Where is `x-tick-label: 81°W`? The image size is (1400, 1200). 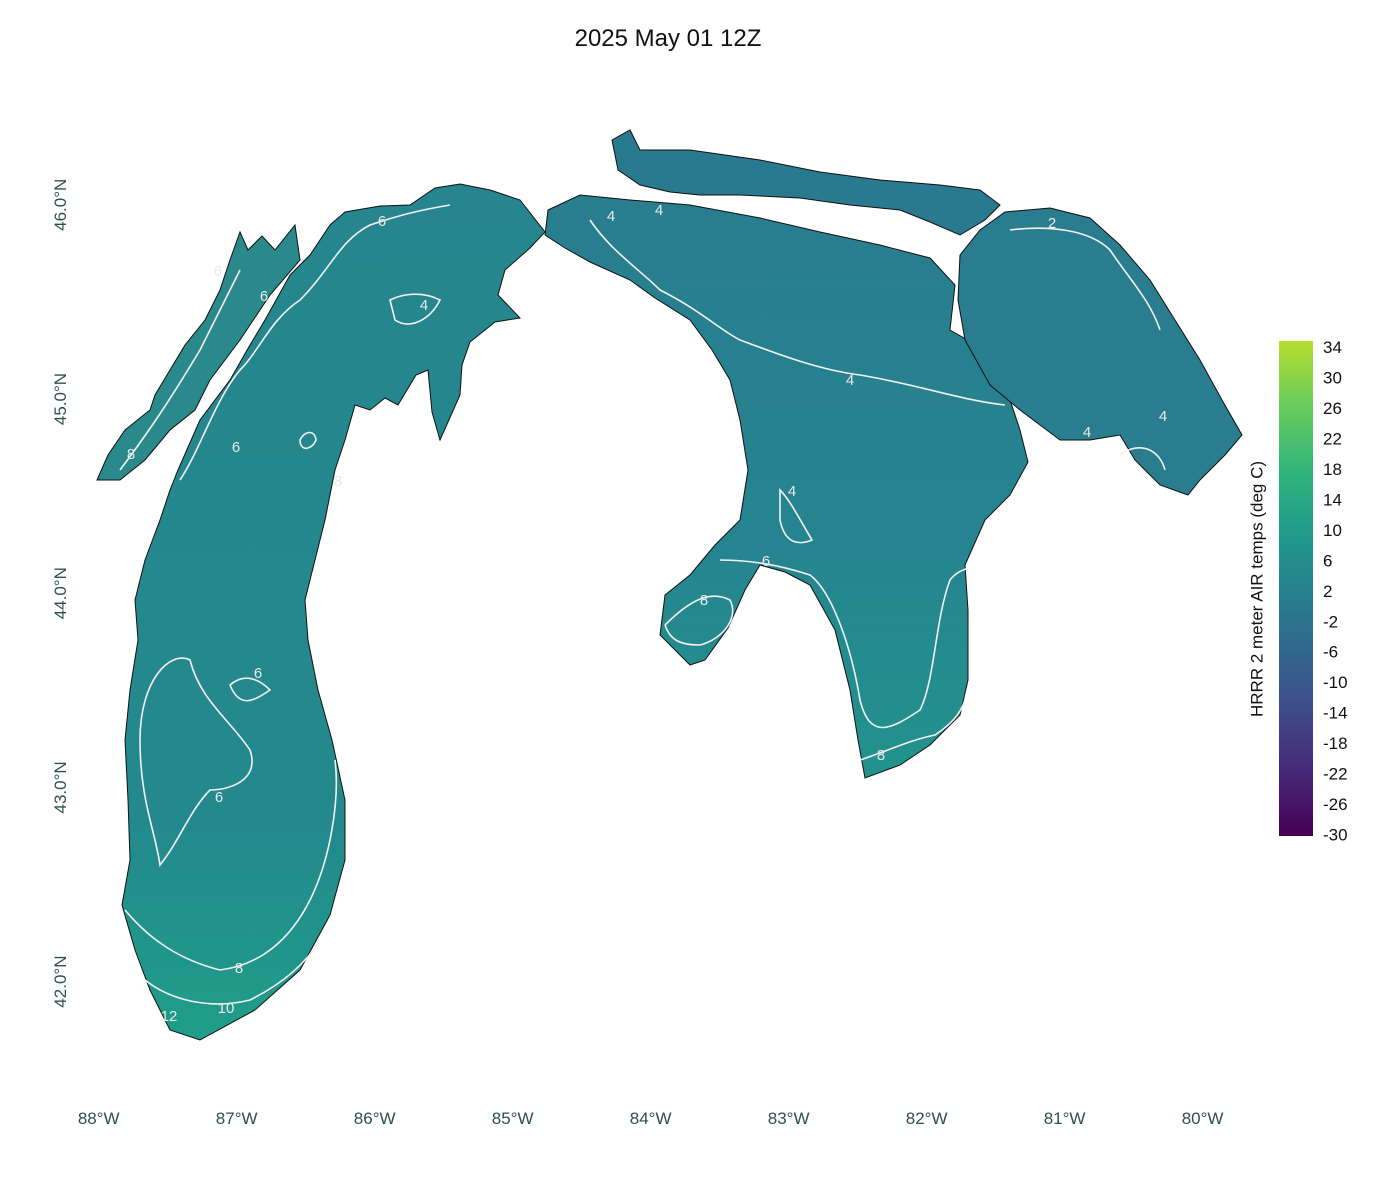
x-tick-label: 81°W is located at coordinates (1065, 1118).